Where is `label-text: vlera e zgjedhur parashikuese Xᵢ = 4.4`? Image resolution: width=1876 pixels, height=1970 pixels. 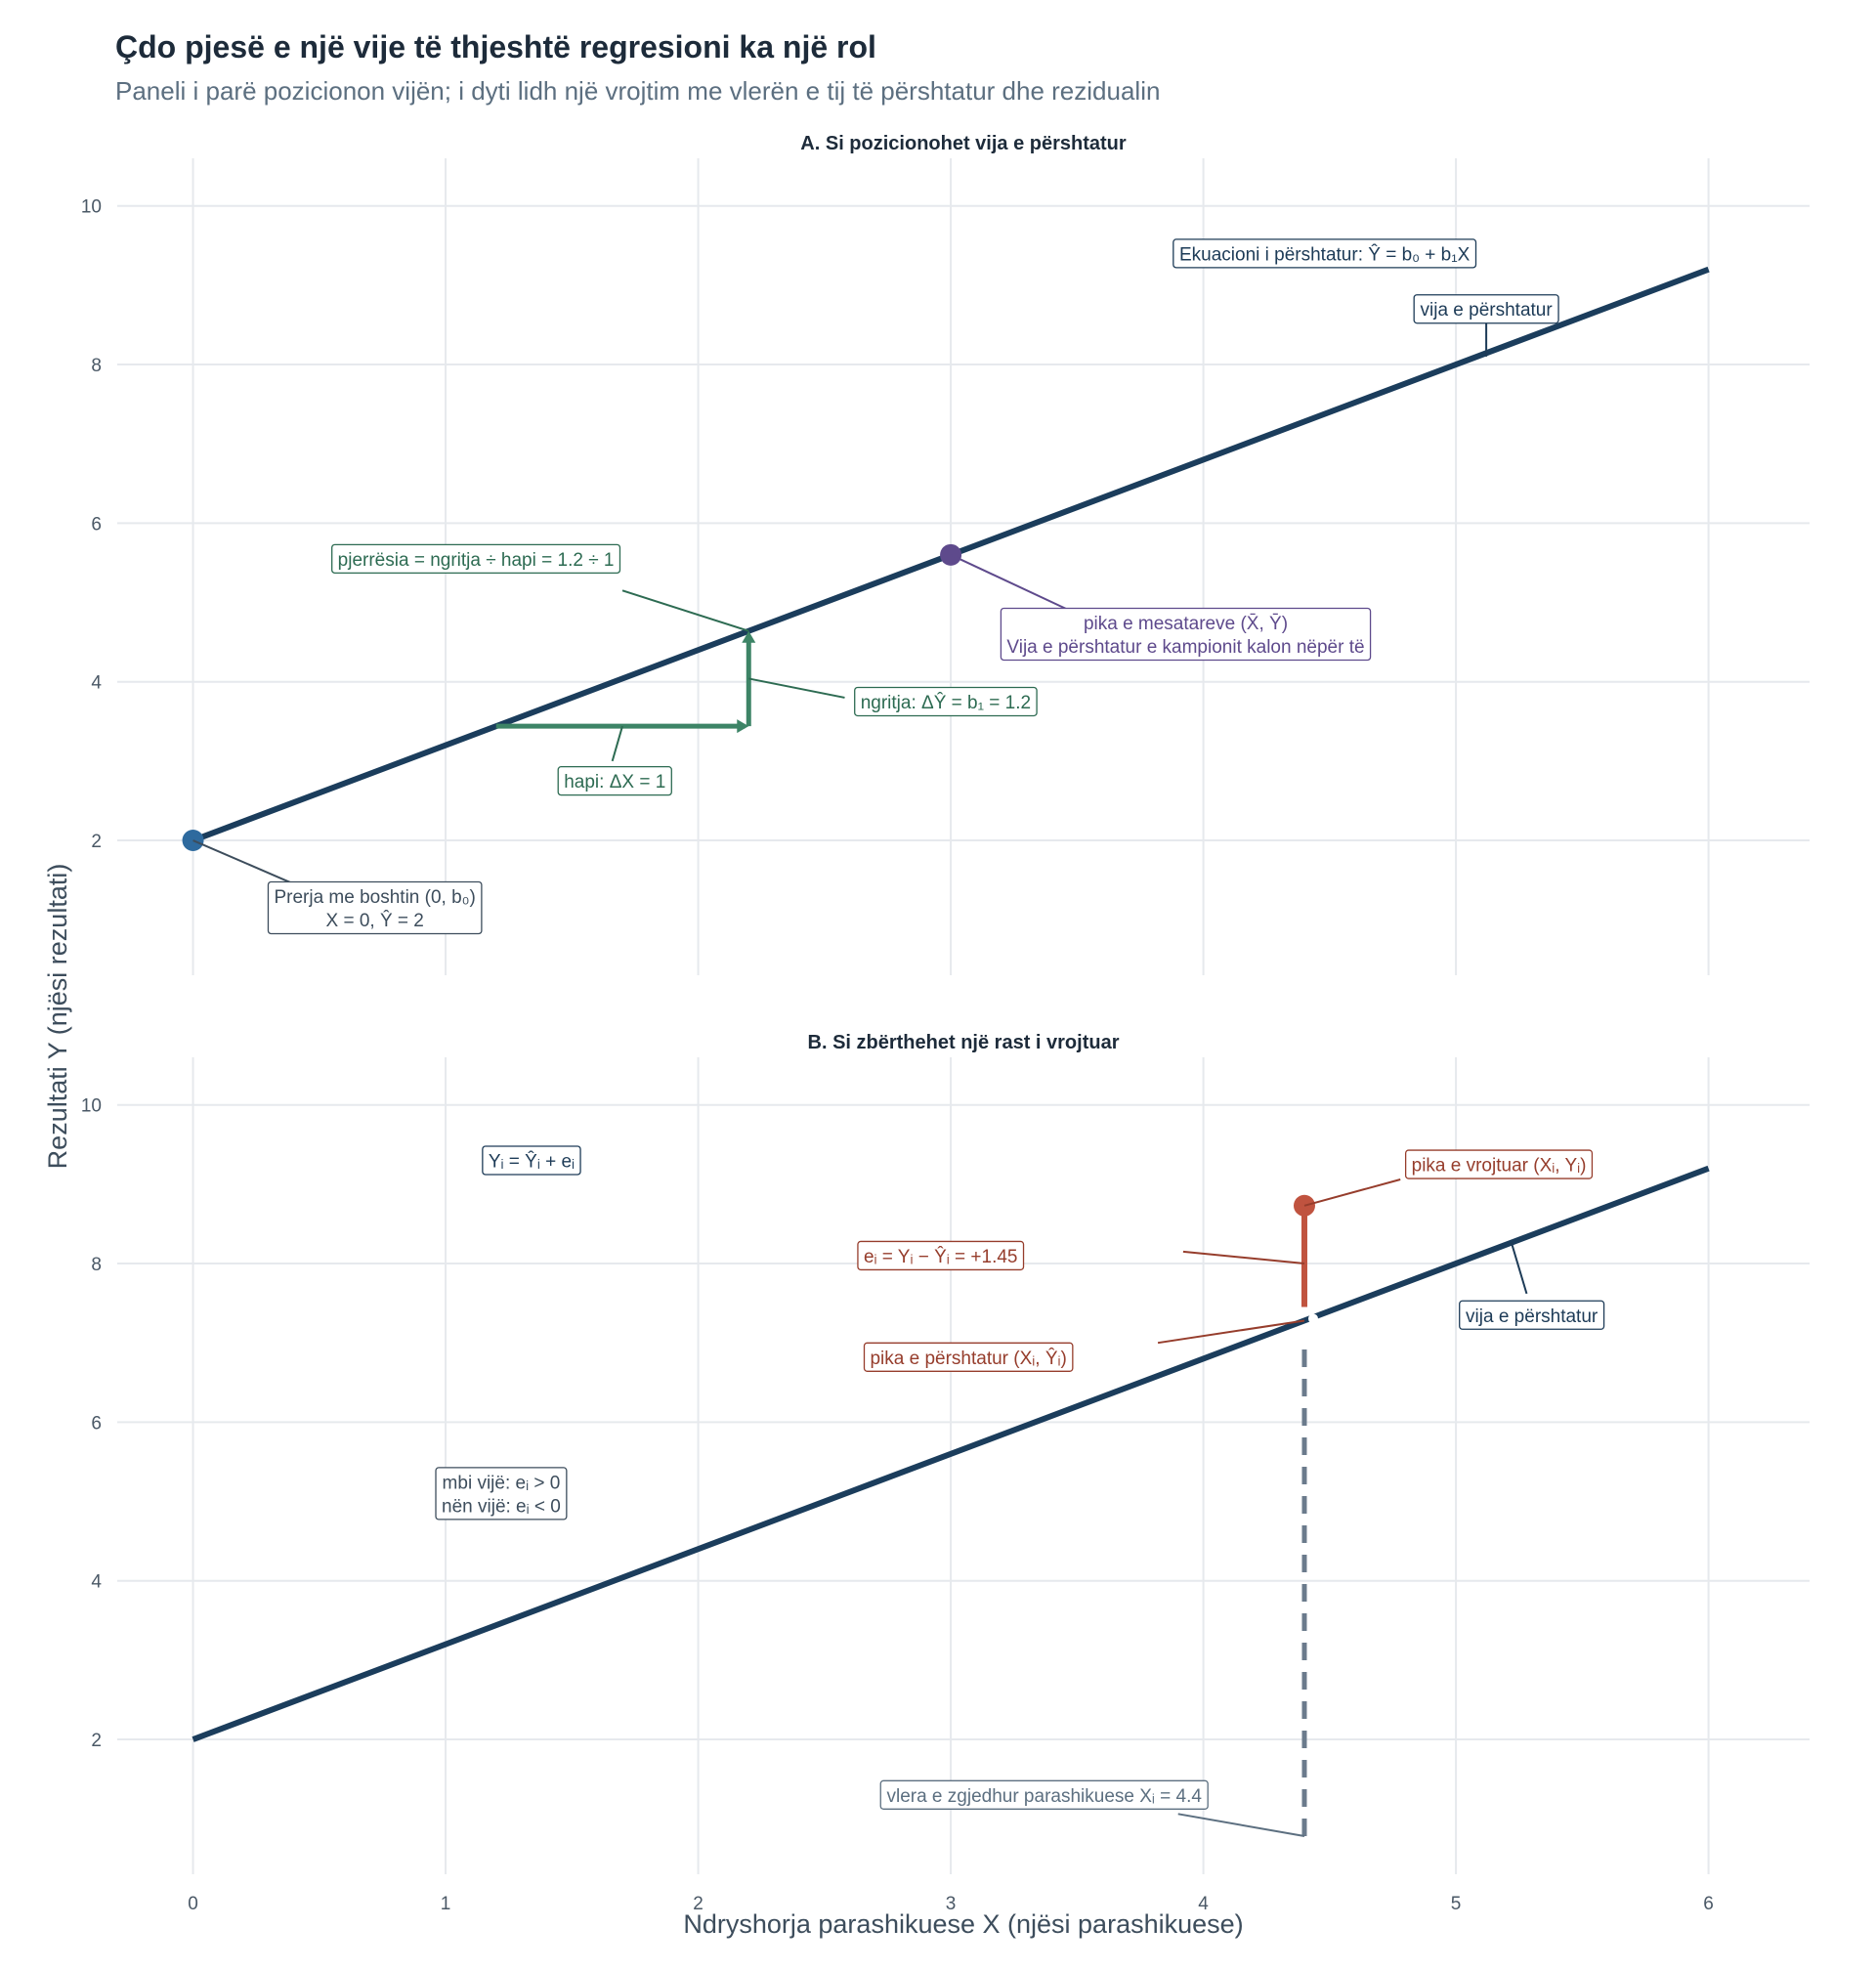
label-text: vlera e zgjedhur parashikuese Xᵢ = 4.4 is located at coordinates (1044, 1796).